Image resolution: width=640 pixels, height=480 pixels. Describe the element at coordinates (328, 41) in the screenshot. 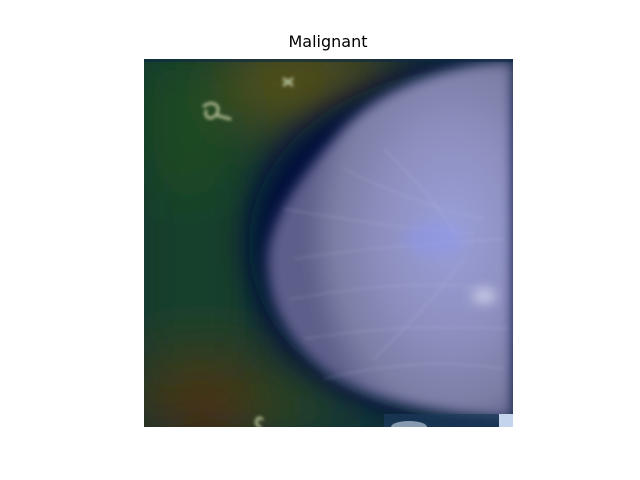

I see `figure-title: Malignant` at that location.